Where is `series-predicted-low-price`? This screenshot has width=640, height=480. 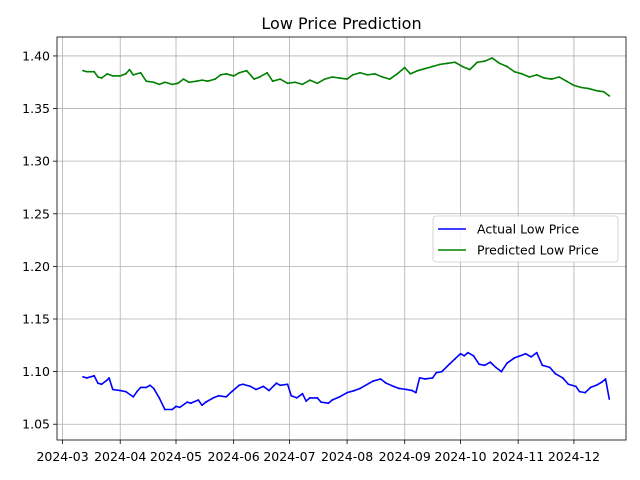 series-predicted-low-price is located at coordinates (346, 77).